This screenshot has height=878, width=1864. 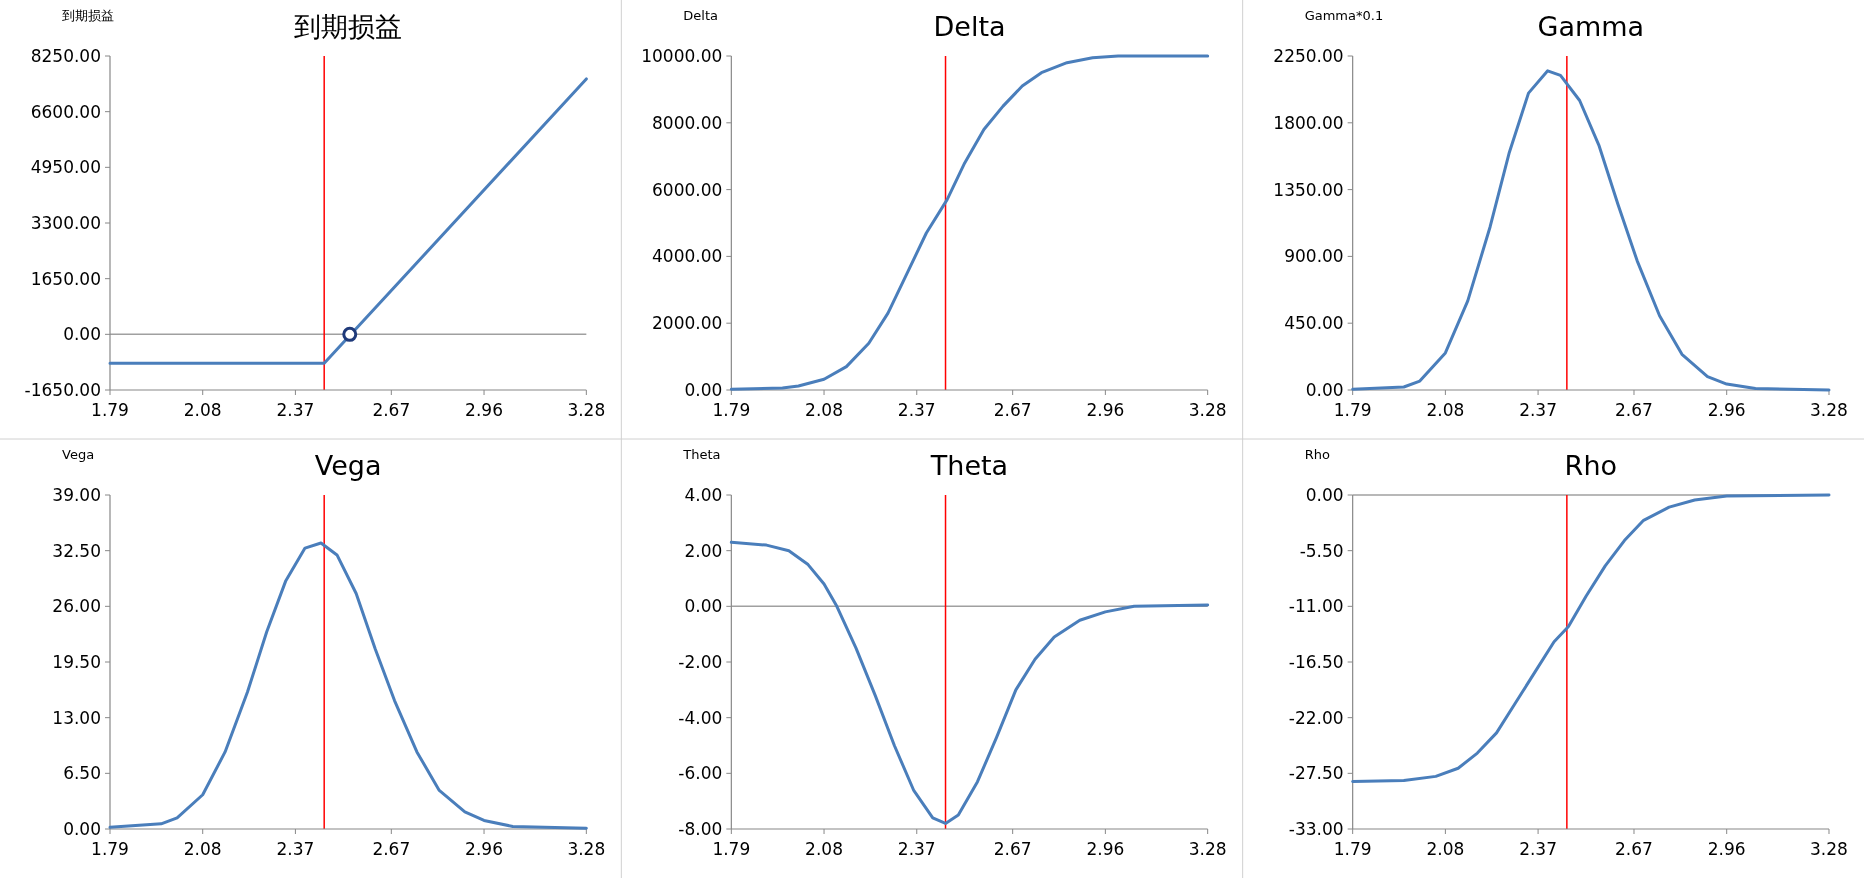 What do you see at coordinates (82, 773) in the screenshot?
I see `y-tick-label: 6.50` at bounding box center [82, 773].